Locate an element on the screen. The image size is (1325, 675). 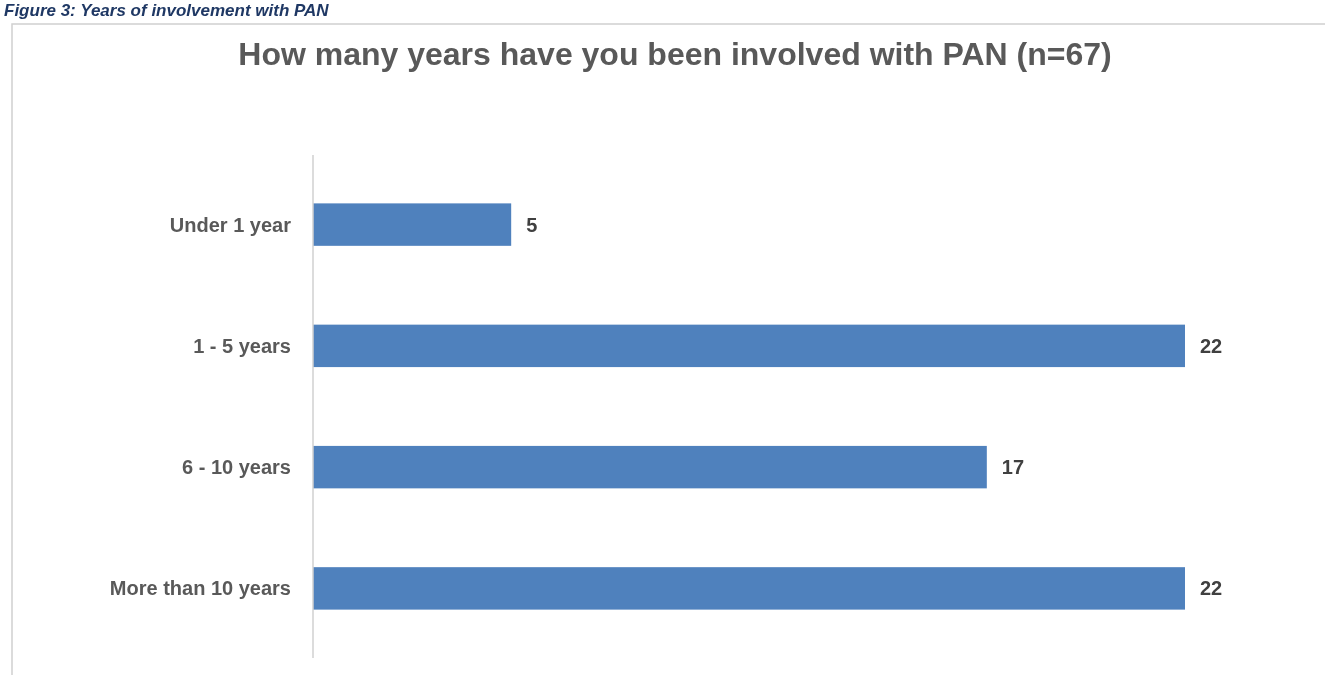
data-label: 17 is located at coordinates (1013, 467).